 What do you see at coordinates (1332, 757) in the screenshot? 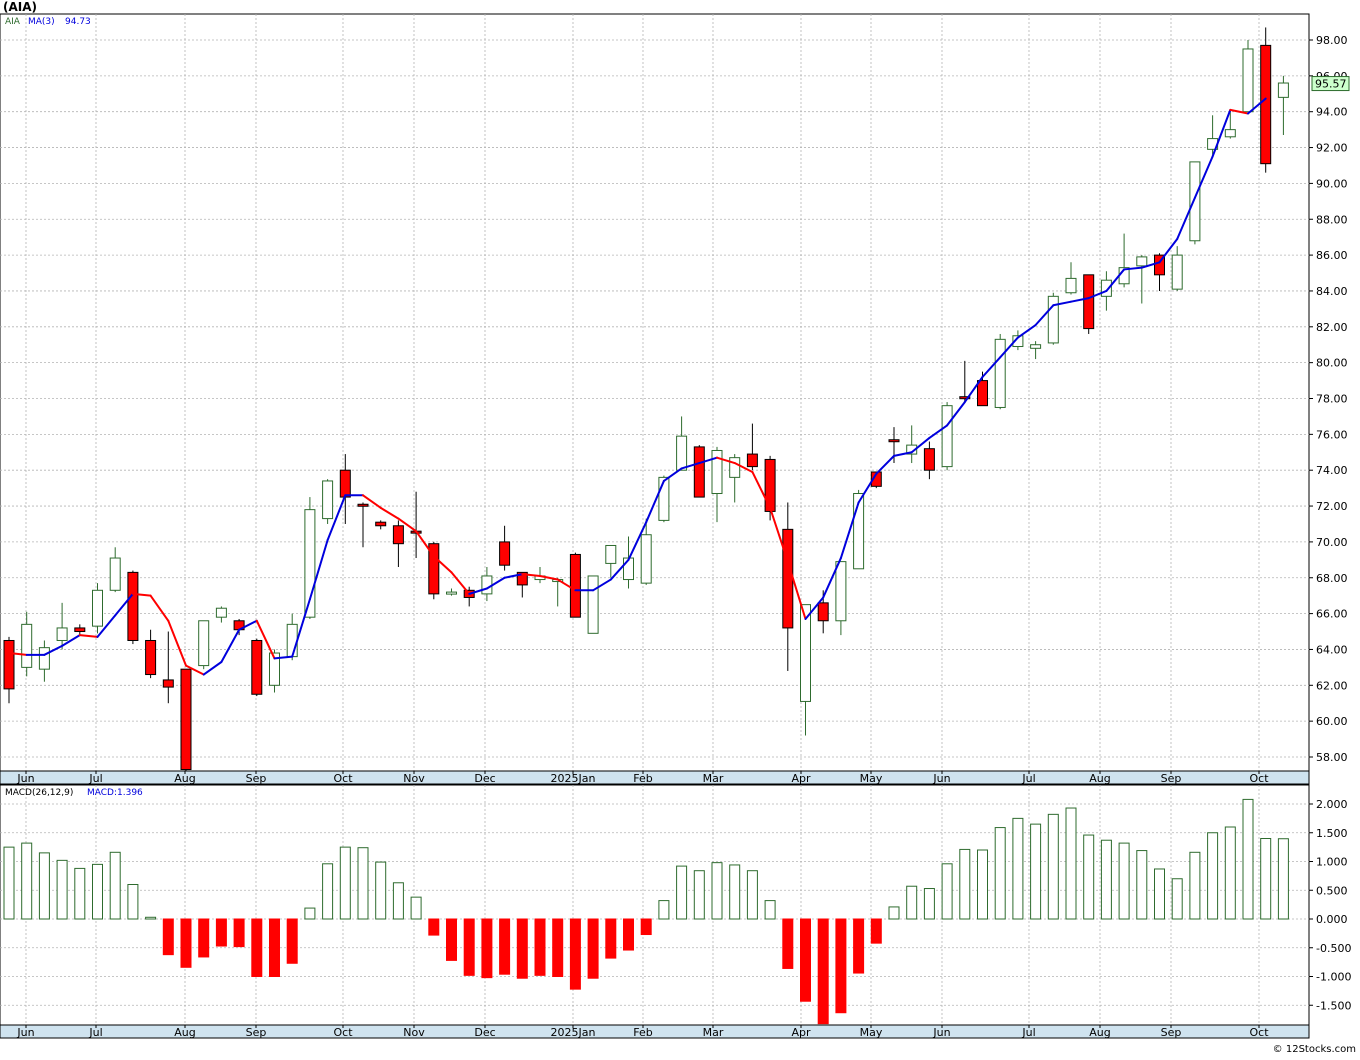
I see `price-y-tick-label: 58.00` at bounding box center [1332, 757].